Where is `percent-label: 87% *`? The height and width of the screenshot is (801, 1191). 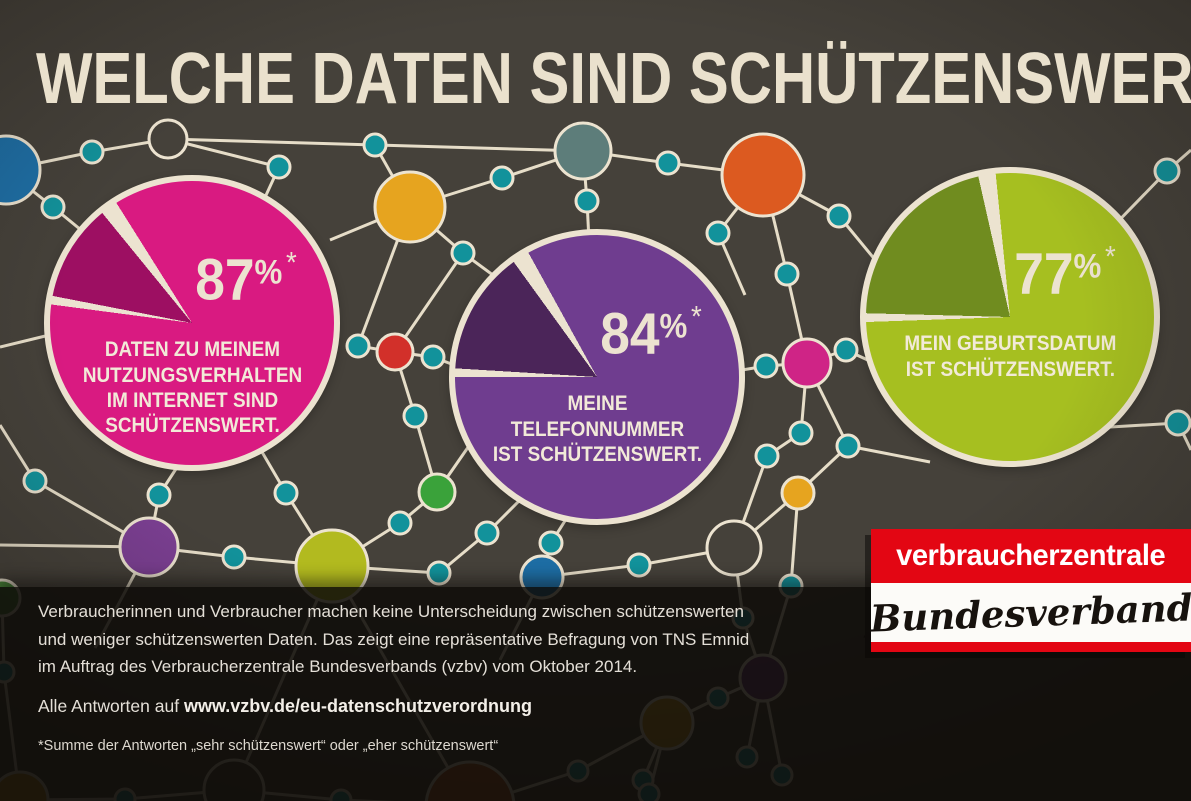
percent-label: 87% * is located at coordinates (246, 280).